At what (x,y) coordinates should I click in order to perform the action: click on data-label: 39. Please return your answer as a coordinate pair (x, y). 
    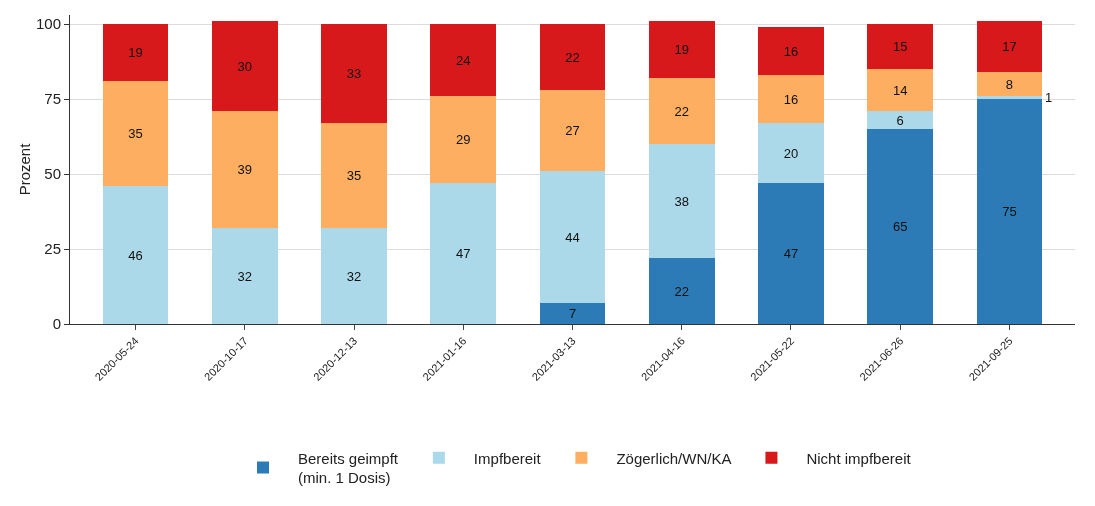
    Looking at the image, I should click on (245, 169).